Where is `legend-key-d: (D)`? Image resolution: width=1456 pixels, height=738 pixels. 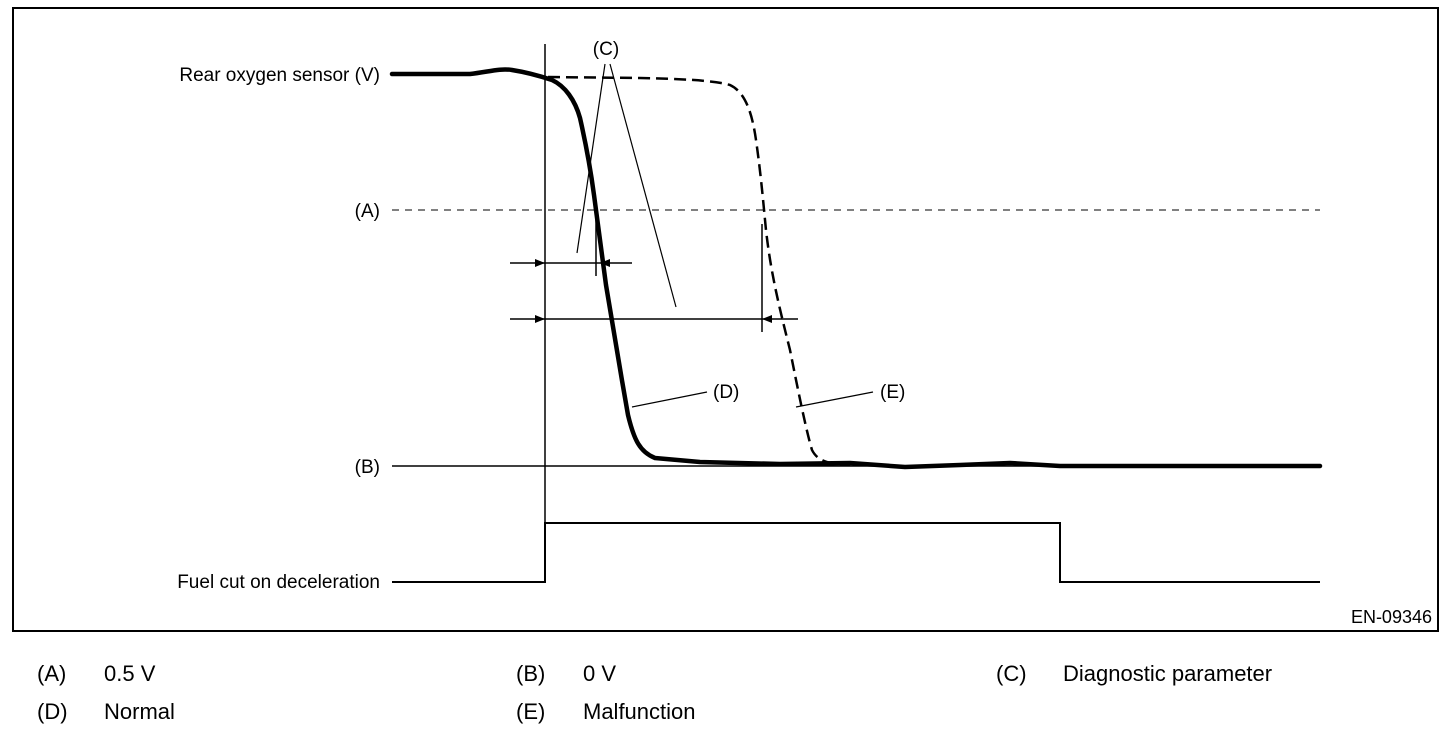
legend-key-d: (D) is located at coordinates (52, 711).